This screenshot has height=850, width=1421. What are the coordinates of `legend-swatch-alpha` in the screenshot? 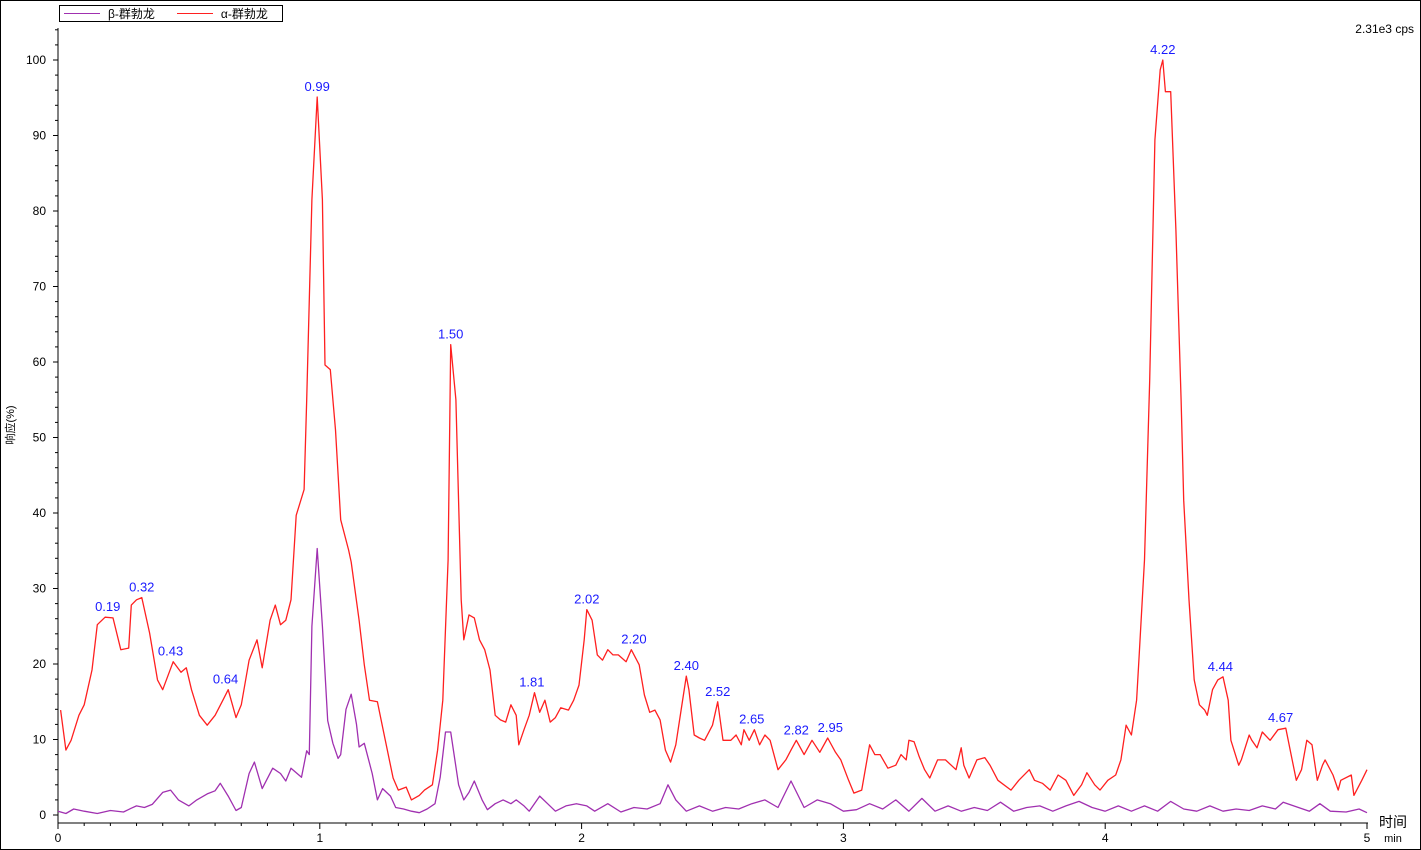 It's located at (194, 13).